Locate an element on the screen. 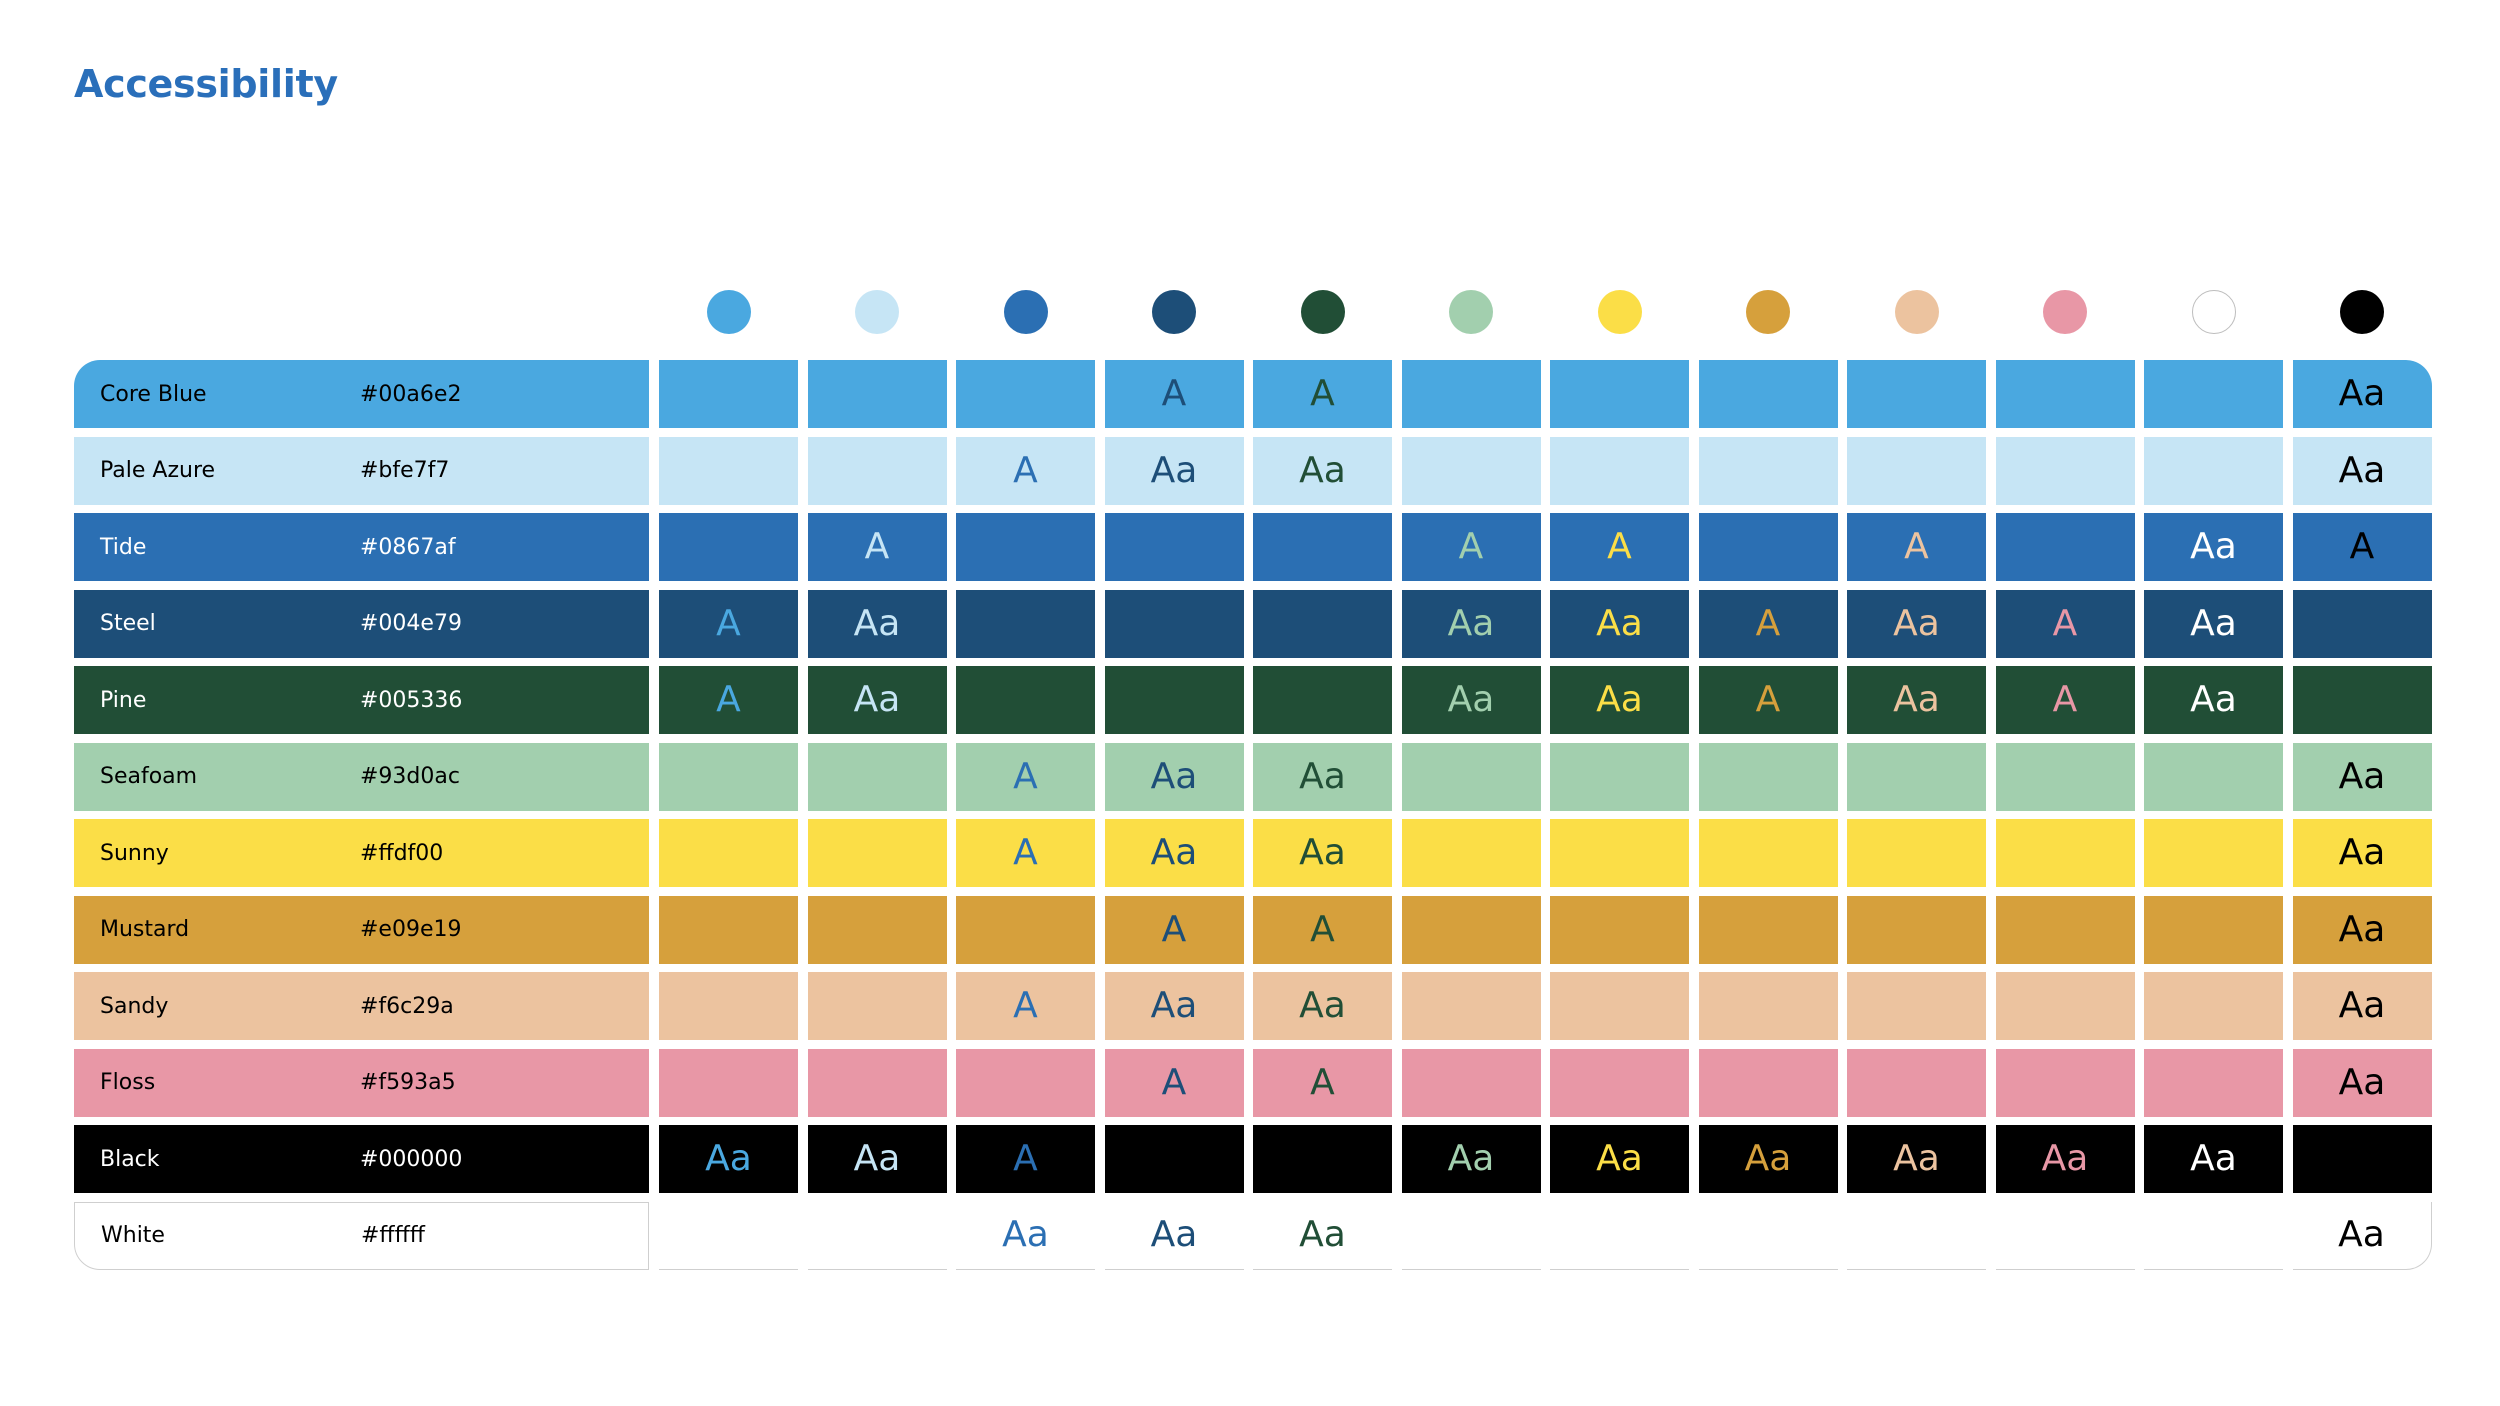  color-name: Sunny is located at coordinates (134, 853).